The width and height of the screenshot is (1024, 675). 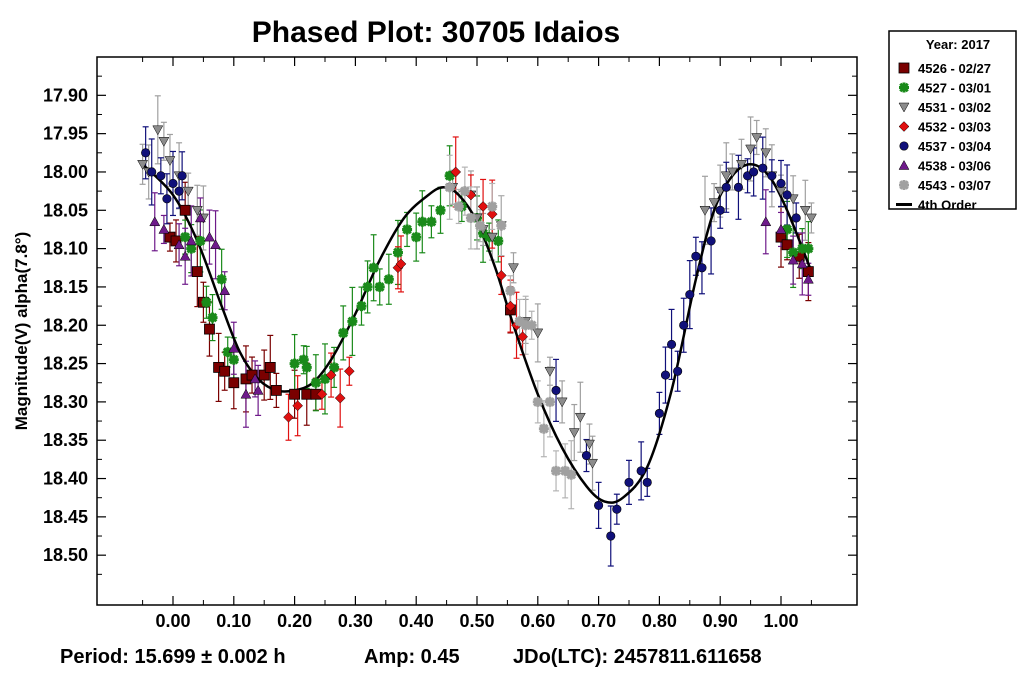 What do you see at coordinates (945, 88) in the screenshot?
I see `legend-entry: 4527 - 03/01` at bounding box center [945, 88].